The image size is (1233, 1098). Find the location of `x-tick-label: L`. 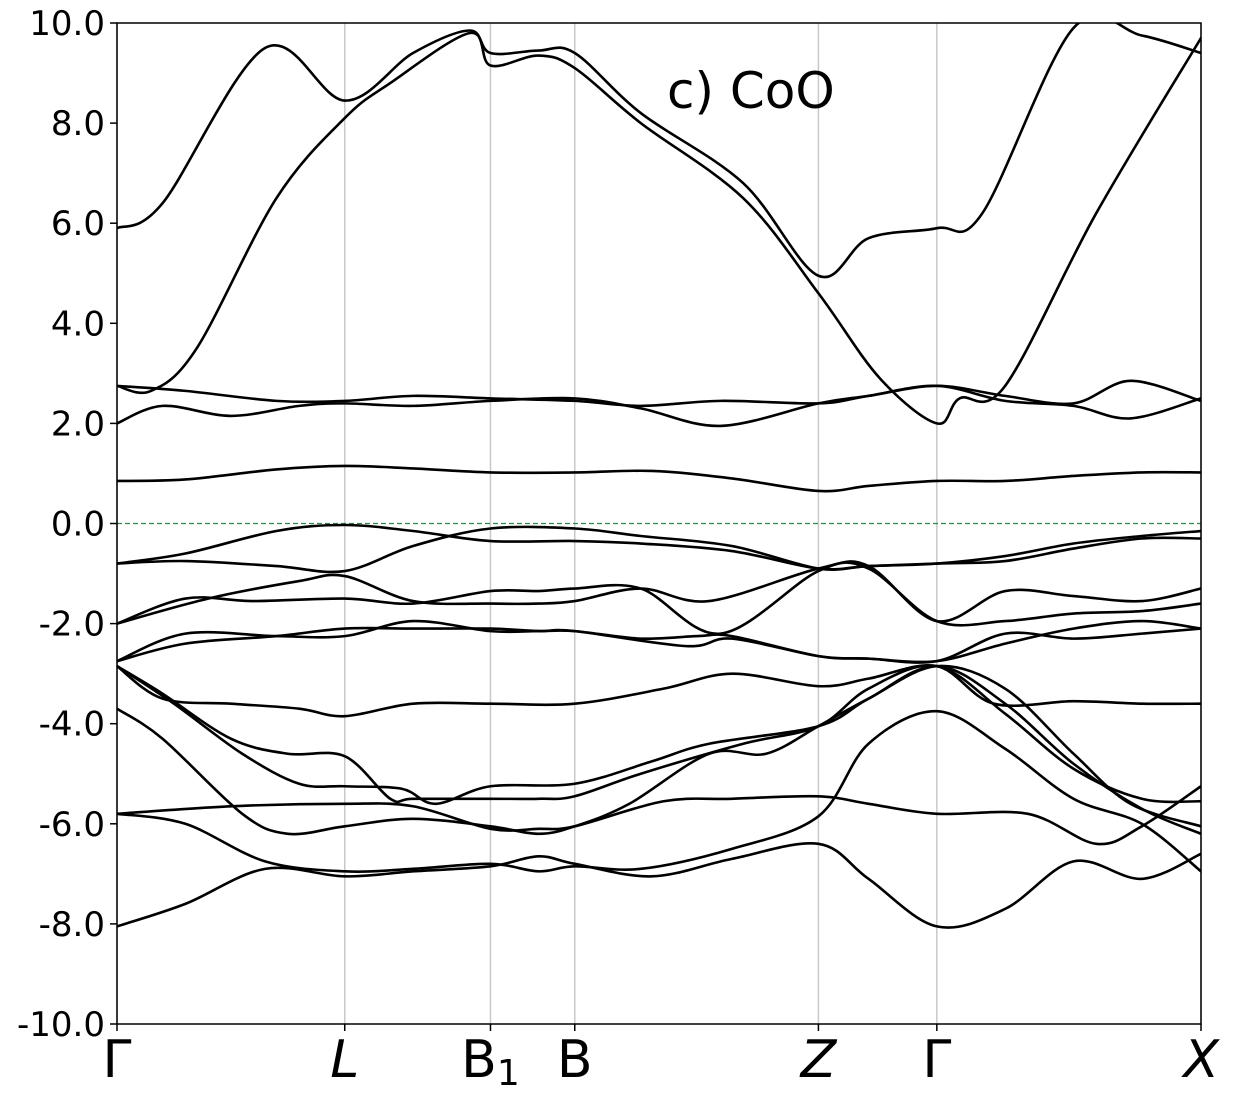

x-tick-label: L is located at coordinates (344, 1060).